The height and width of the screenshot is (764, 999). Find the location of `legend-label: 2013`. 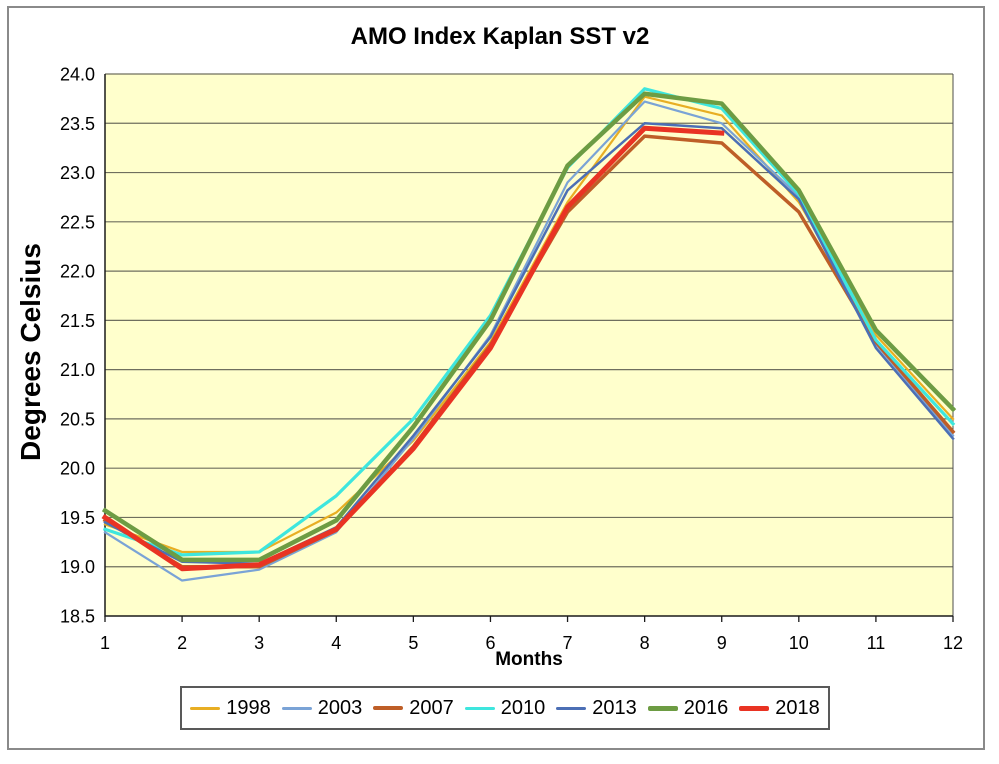

legend-label: 2013 is located at coordinates (614, 708).